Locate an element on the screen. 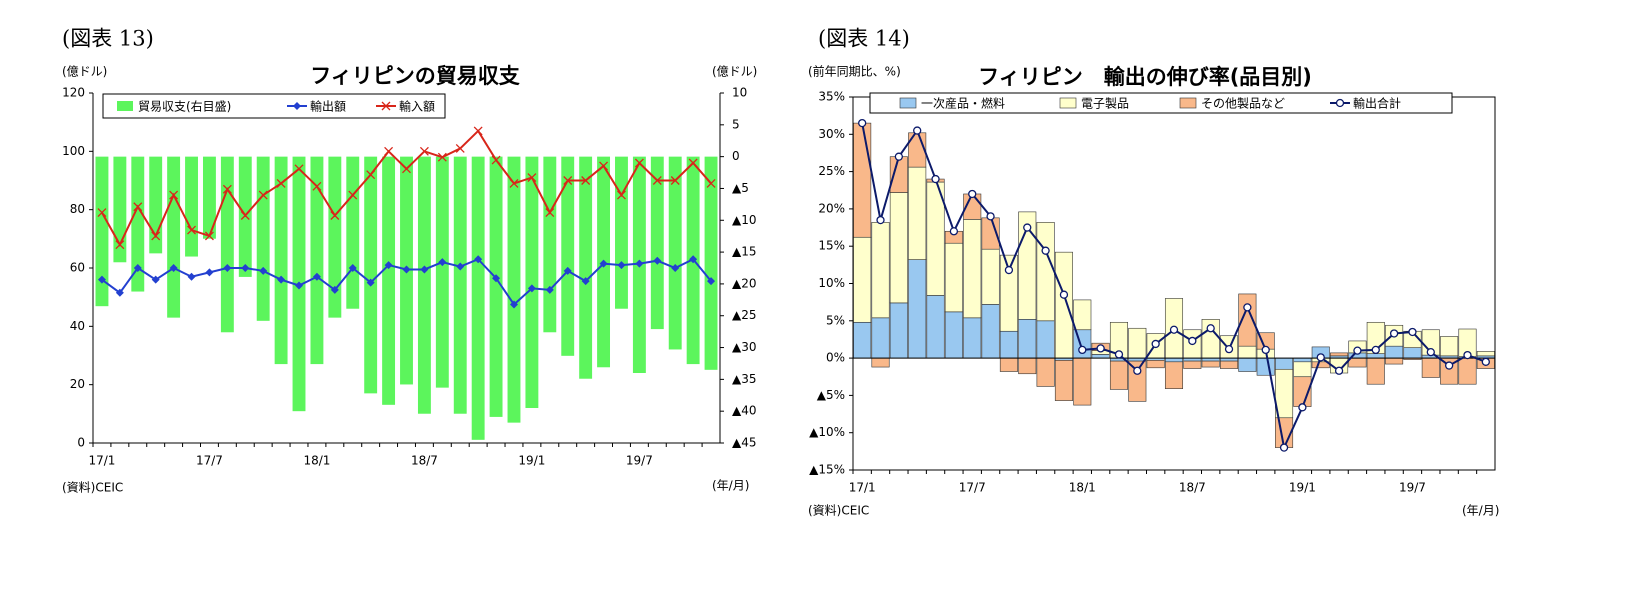  x-tick-label: 19/7 is located at coordinates (1412, 488).